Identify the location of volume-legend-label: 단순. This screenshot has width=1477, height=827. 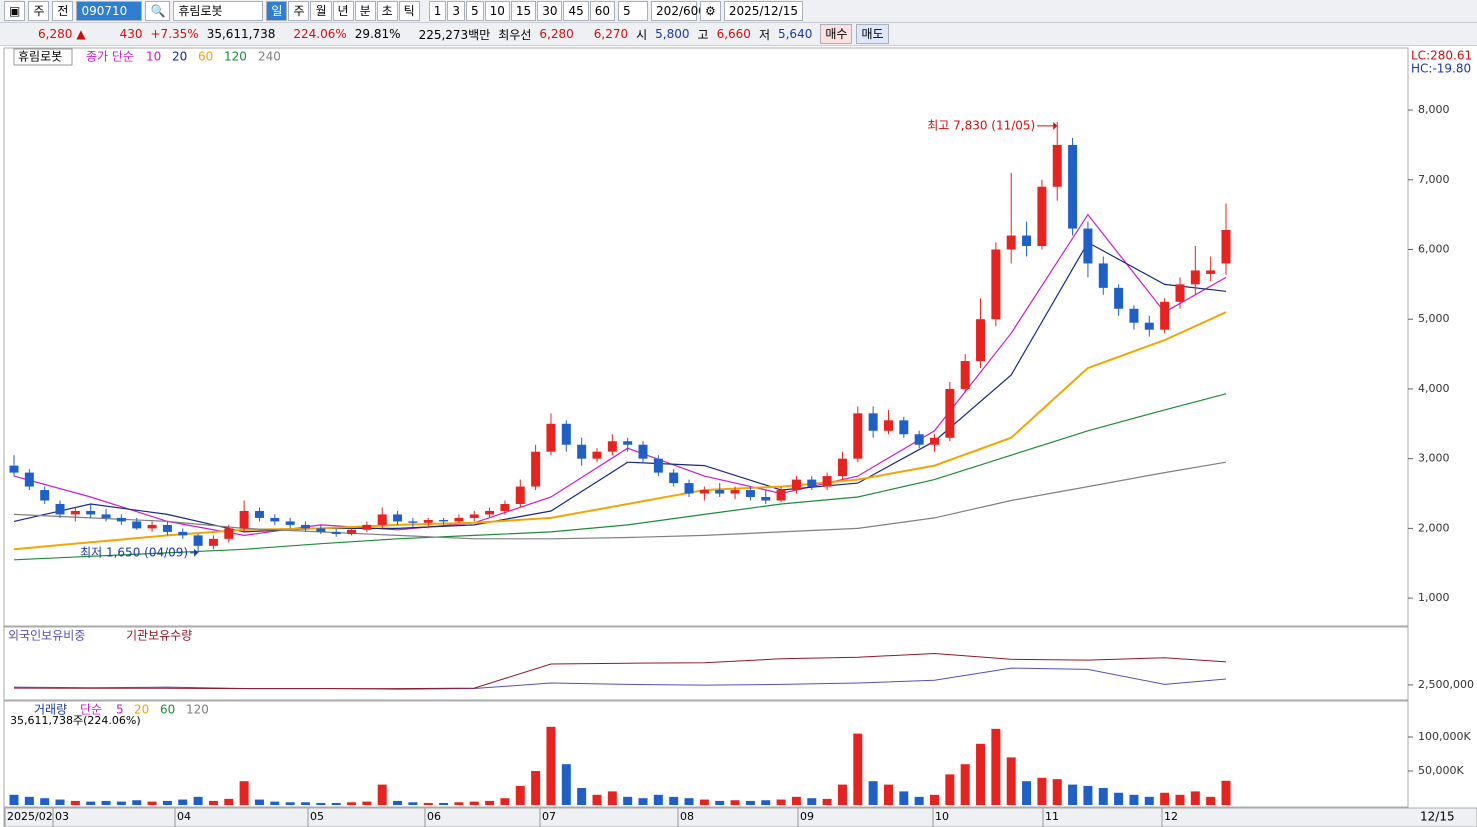
(91, 710).